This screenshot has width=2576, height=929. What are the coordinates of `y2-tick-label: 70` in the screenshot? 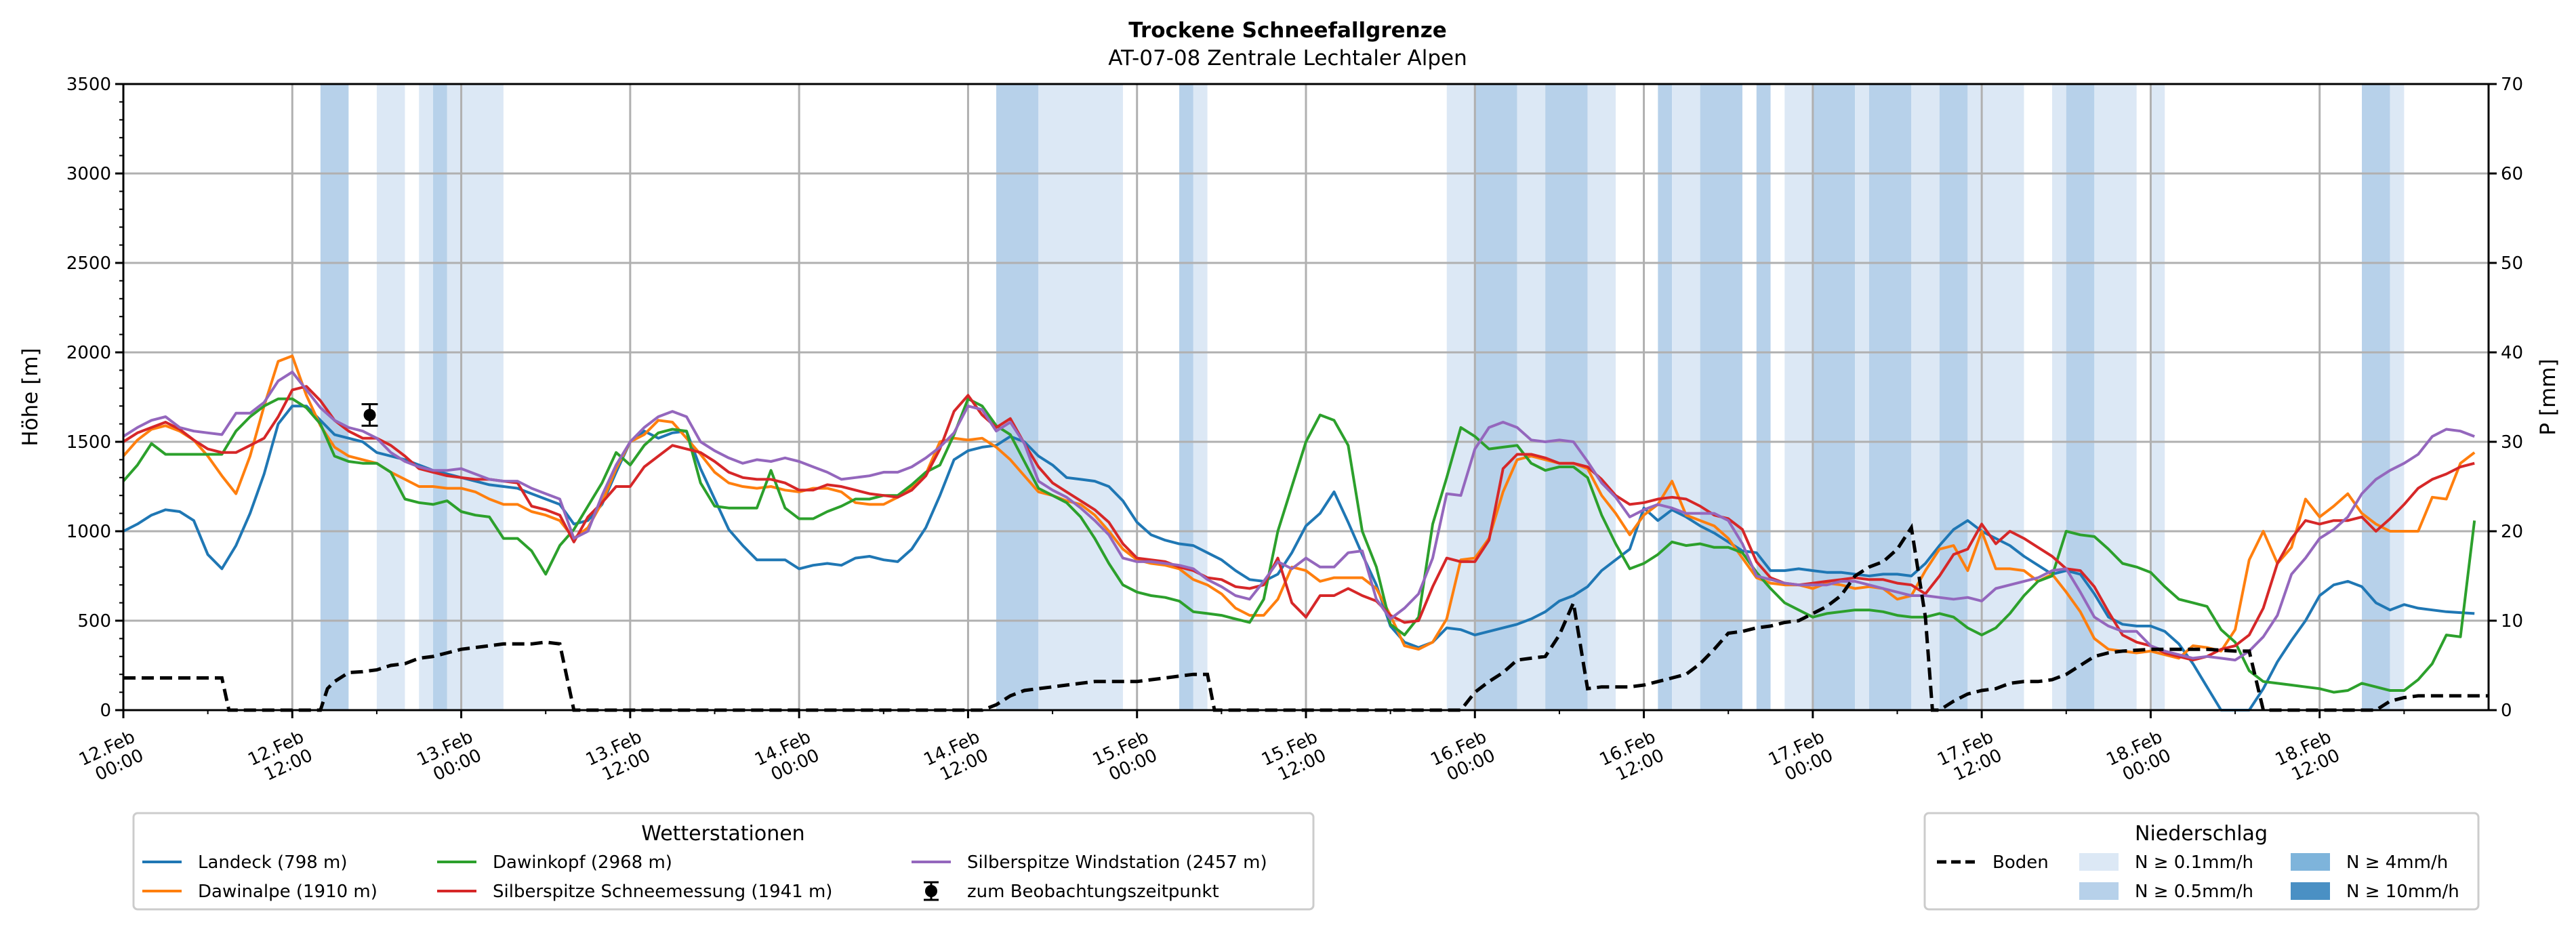 It's located at (2512, 85).